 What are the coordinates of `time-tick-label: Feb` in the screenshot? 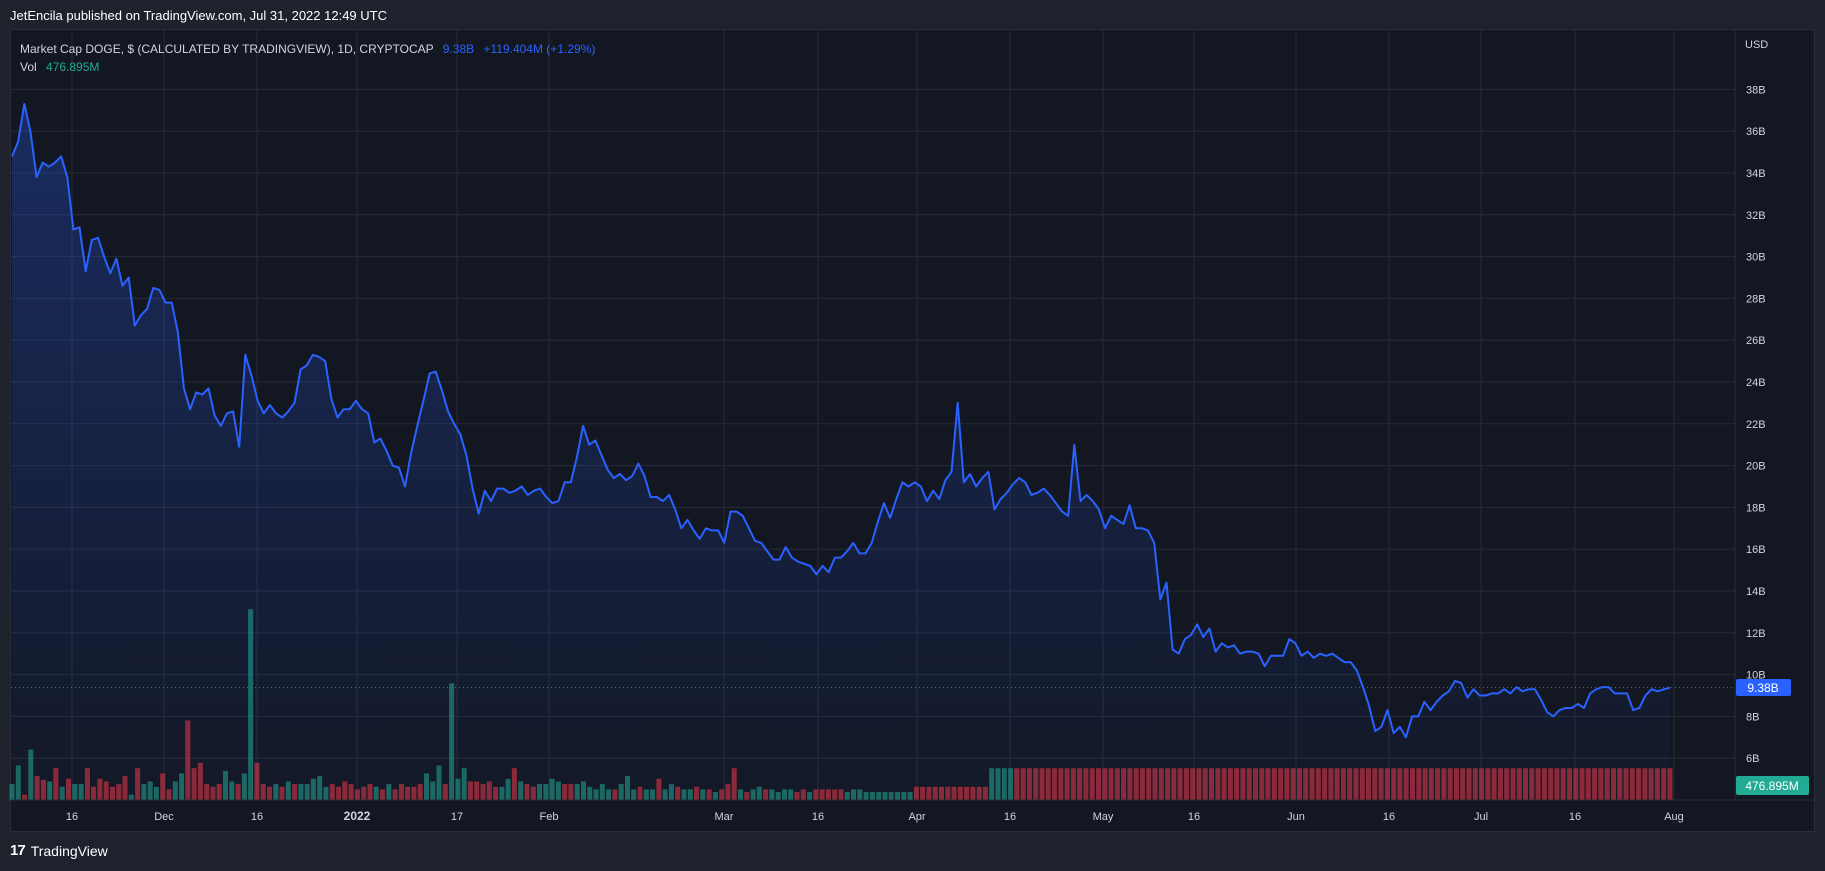 It's located at (549, 817).